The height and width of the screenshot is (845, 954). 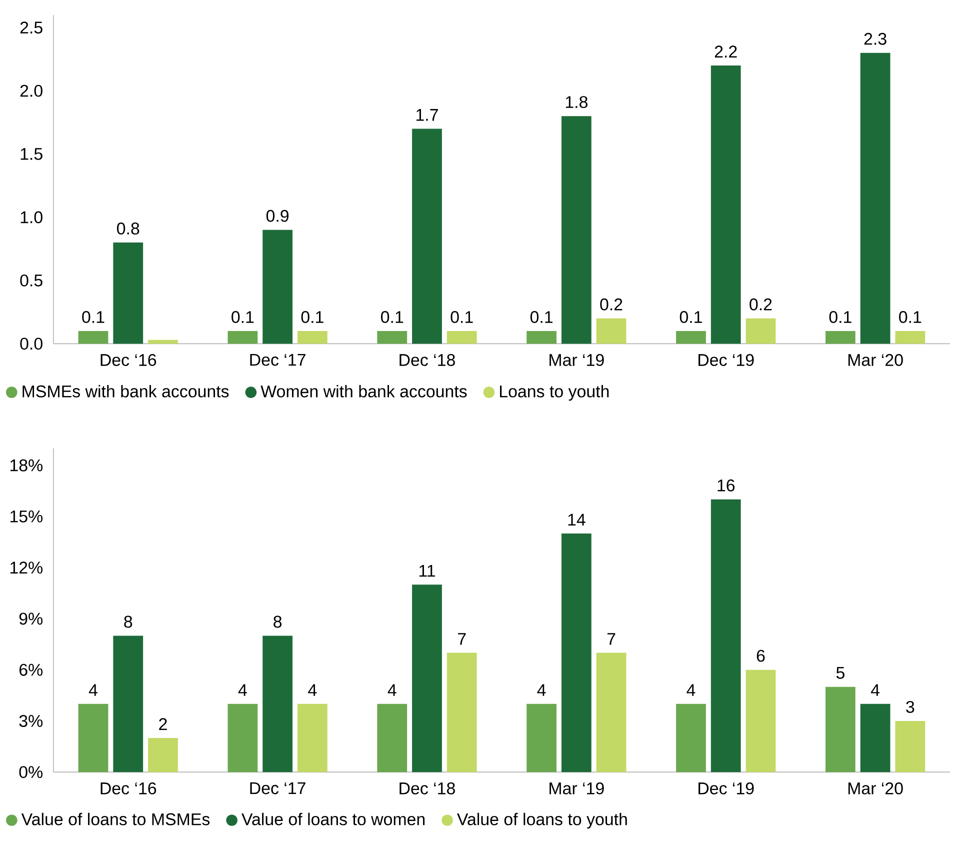 What do you see at coordinates (26, 568) in the screenshot?
I see `y-tick-label: 12%` at bounding box center [26, 568].